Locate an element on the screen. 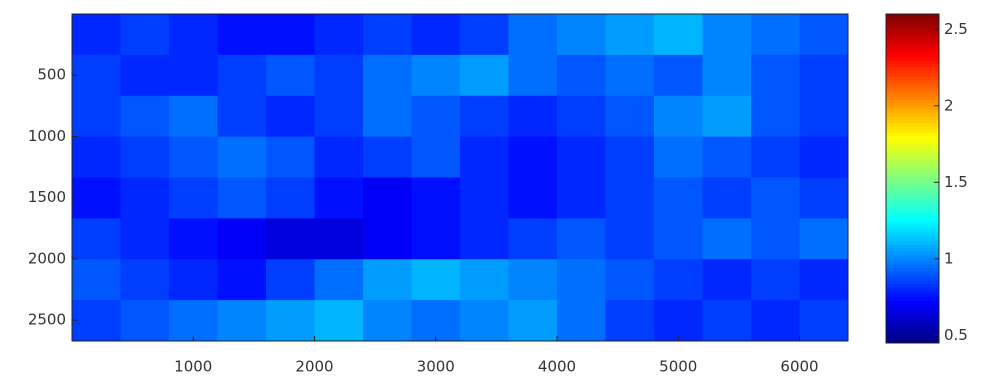 The height and width of the screenshot is (383, 981). colorbar-tick-label: 0.5 is located at coordinates (956, 335).